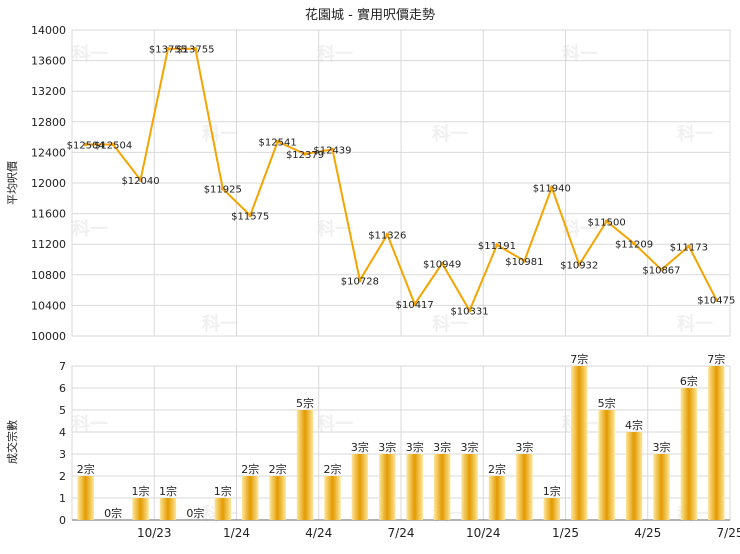 This screenshot has height=554, width=740. Describe the element at coordinates (48, 152) in the screenshot. I see `price-y-tick-label: 12400` at that location.